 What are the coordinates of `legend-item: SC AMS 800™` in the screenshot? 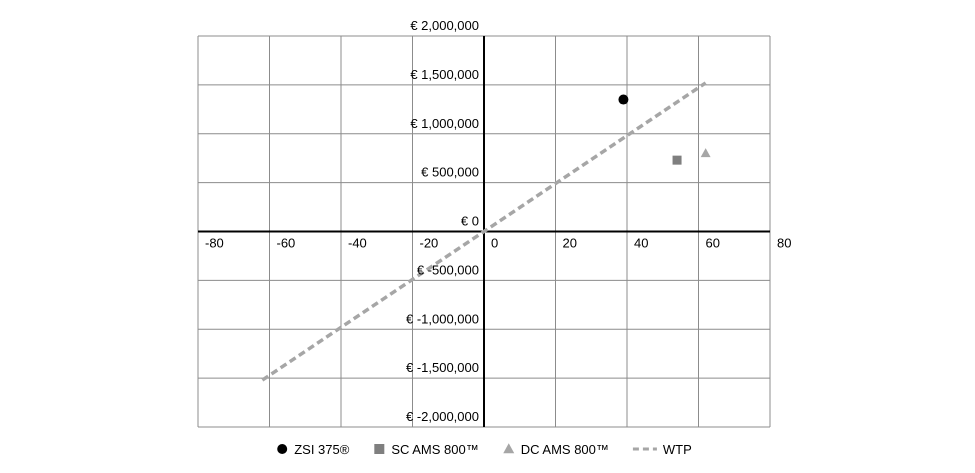 It's located at (426, 449).